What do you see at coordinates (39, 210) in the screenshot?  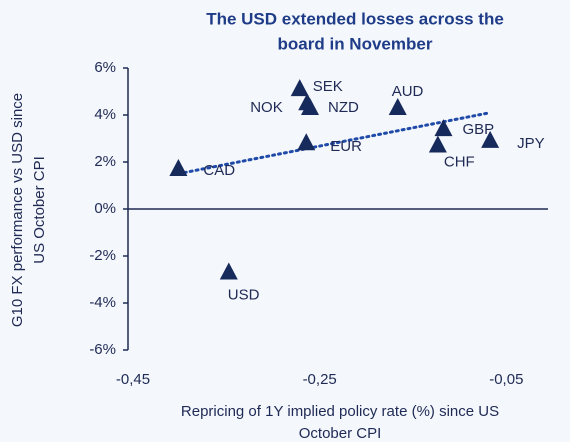 I see `y-axis-label: US October CPI` at bounding box center [39, 210].